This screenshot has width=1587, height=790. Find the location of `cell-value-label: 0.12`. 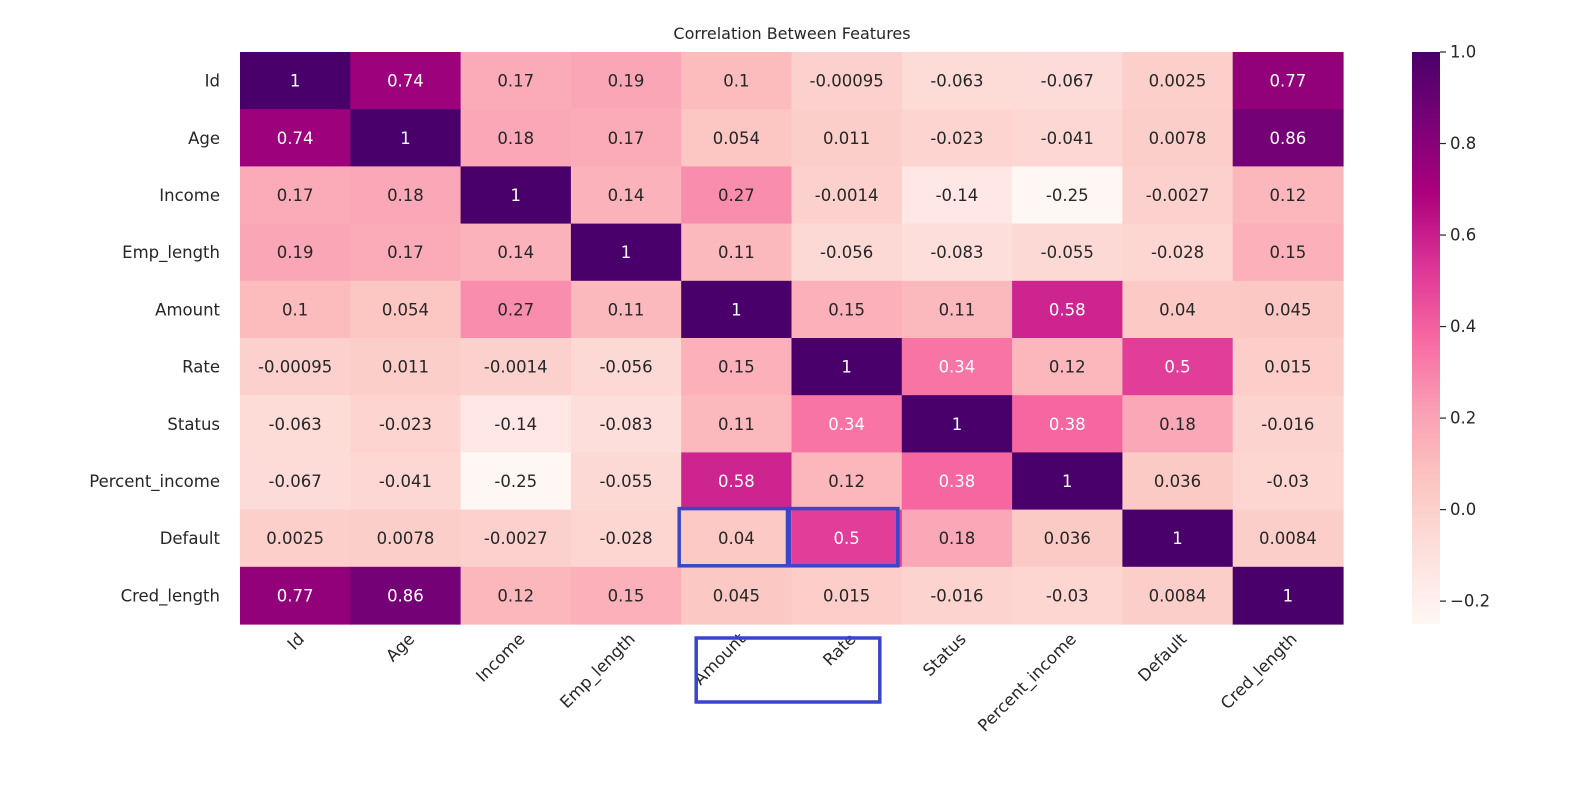

cell-value-label: 0.12 is located at coordinates (515, 595).